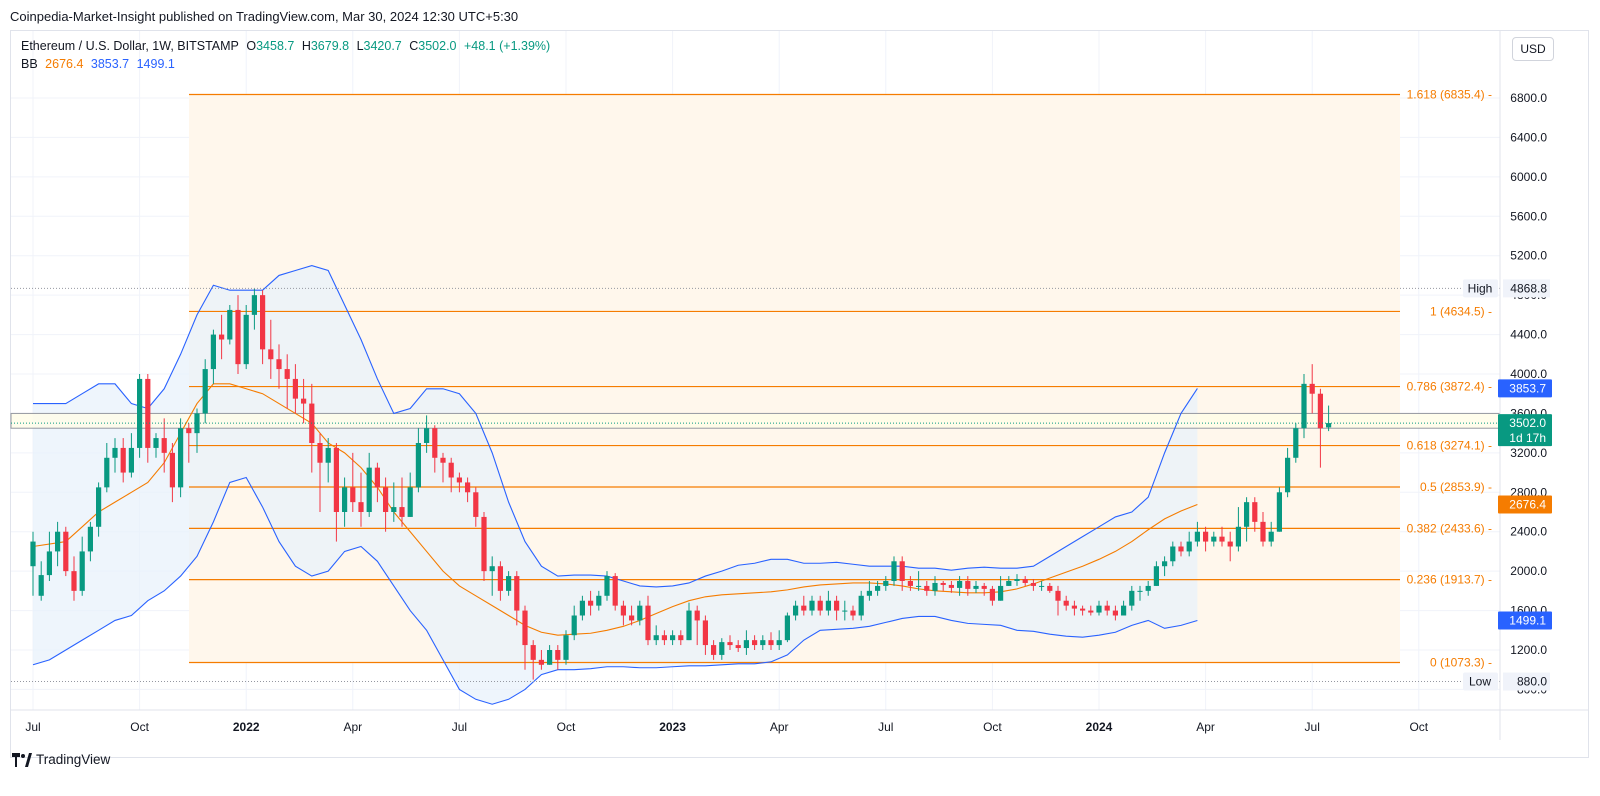  What do you see at coordinates (130, 46) in the screenshot?
I see `symbol-title: Ethereum / U.S. Dollar, 1W, BITSTAMP` at bounding box center [130, 46].